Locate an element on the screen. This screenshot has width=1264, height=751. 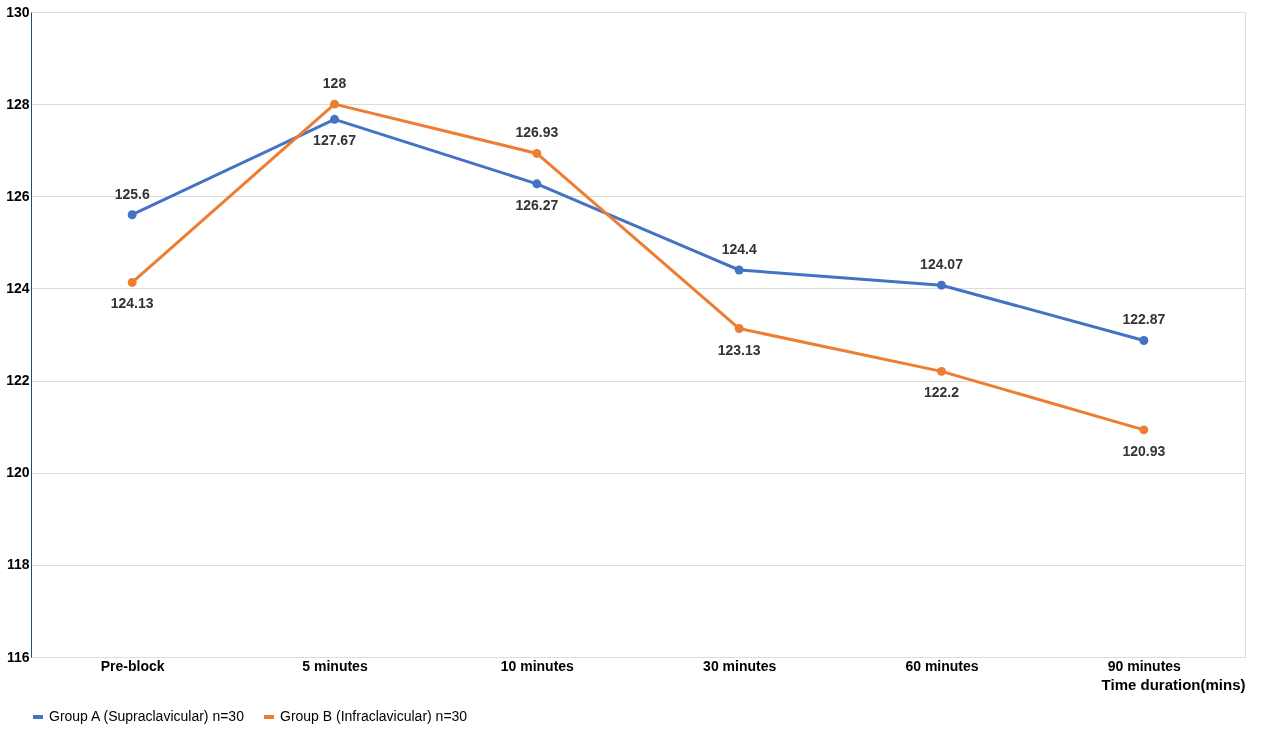
data-label: 120.93 is located at coordinates (1144, 450).